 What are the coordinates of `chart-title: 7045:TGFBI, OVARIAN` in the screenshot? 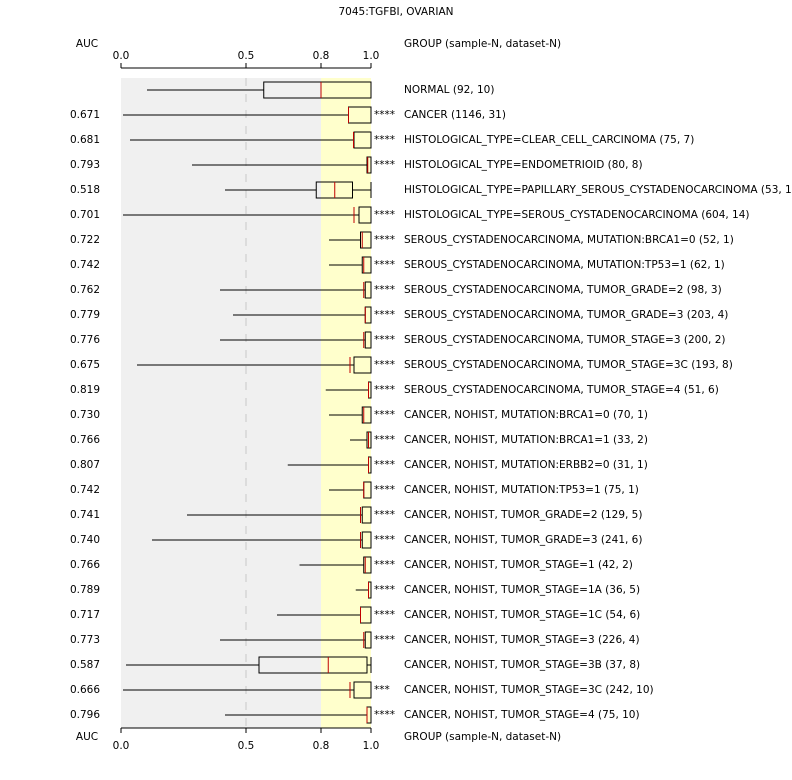 It's located at (395, 12).